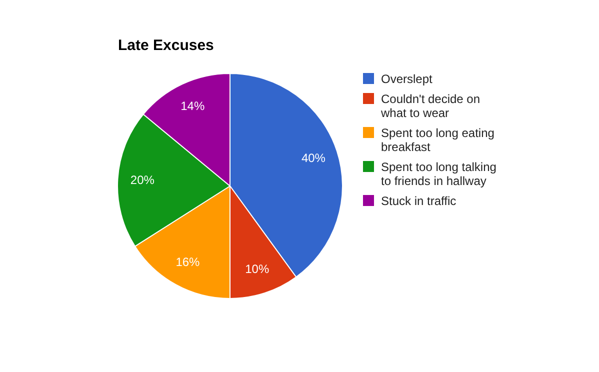 The height and width of the screenshot is (372, 599). I want to click on legend-label: Couldn't decide on what to wear, so click(431, 106).